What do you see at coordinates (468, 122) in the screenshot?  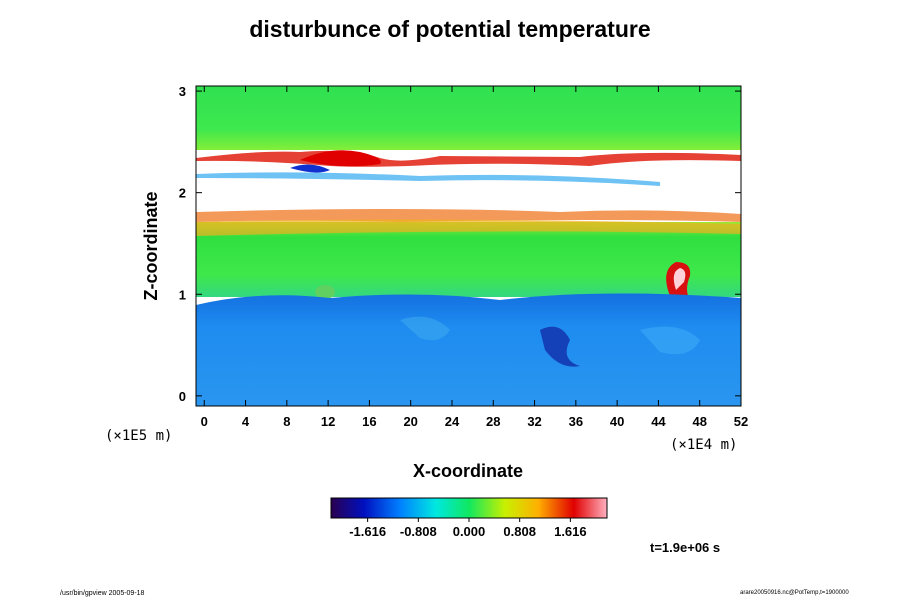 I see `heatmap-region-upper-layer` at bounding box center [468, 122].